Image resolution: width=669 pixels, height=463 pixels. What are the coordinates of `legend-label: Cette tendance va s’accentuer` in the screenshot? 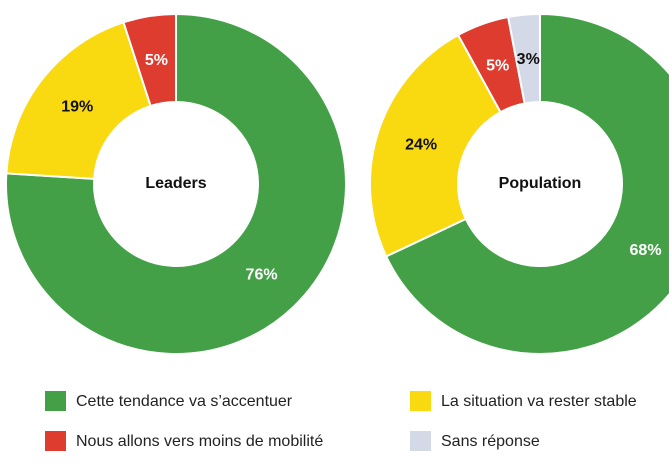 It's located at (184, 401).